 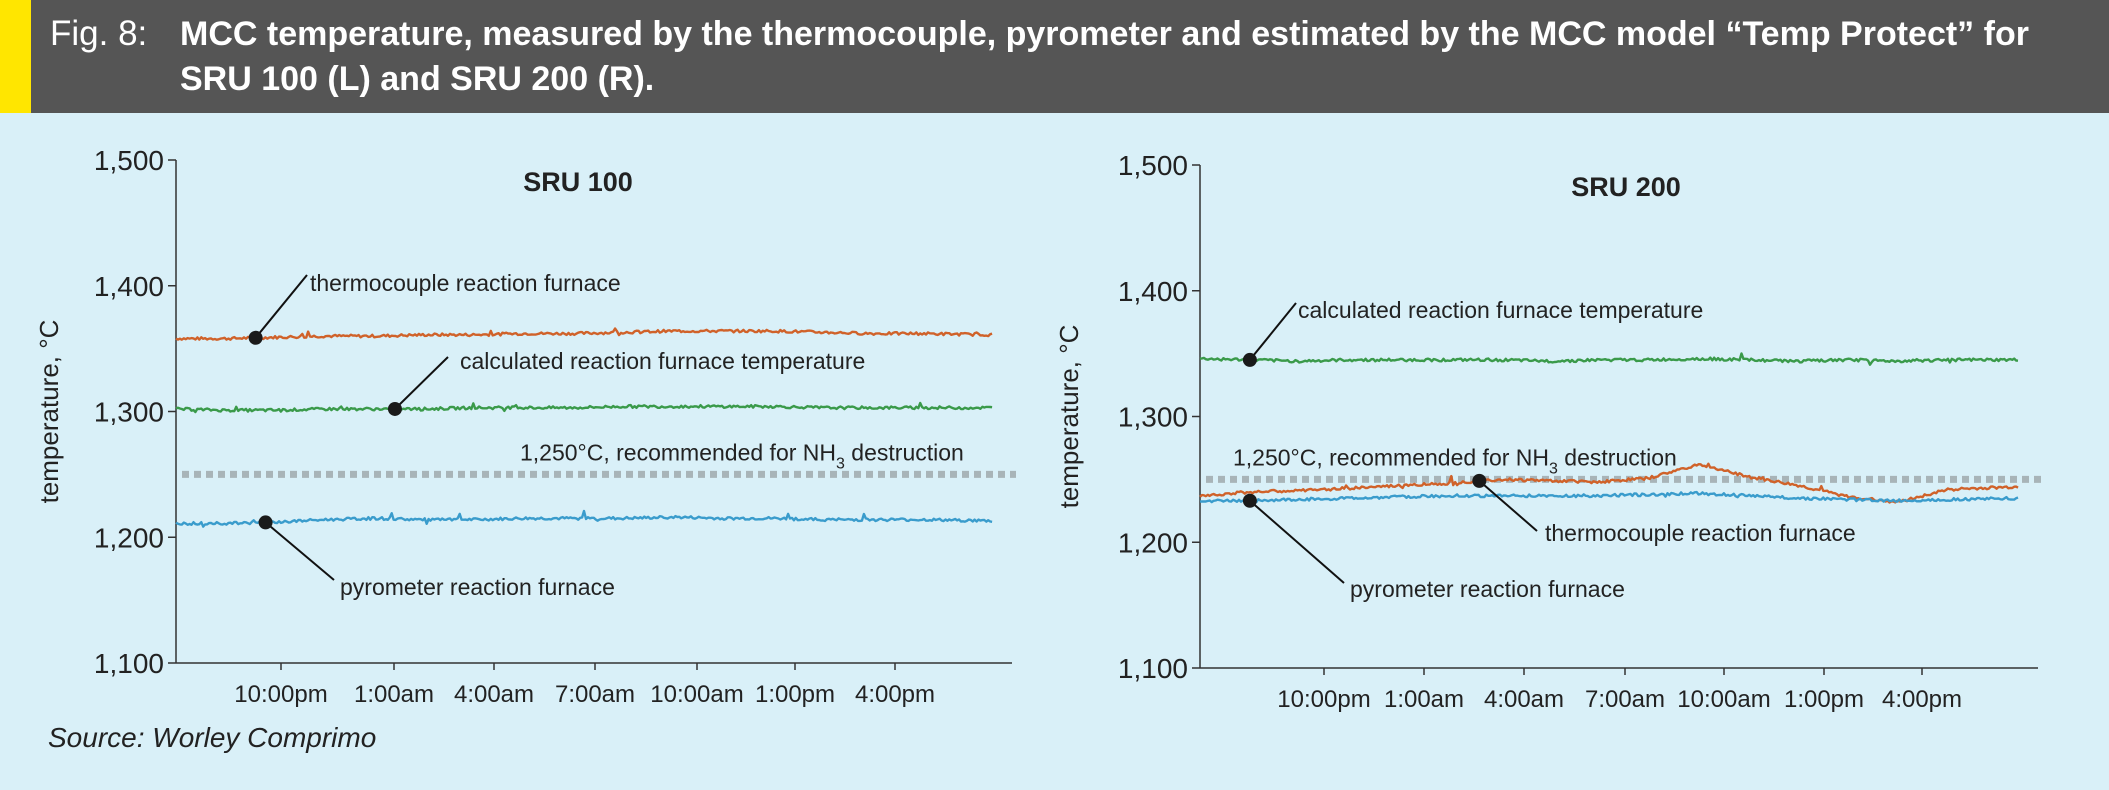 What do you see at coordinates (212, 737) in the screenshot?
I see `source-note: Source: Worley Comprimo` at bounding box center [212, 737].